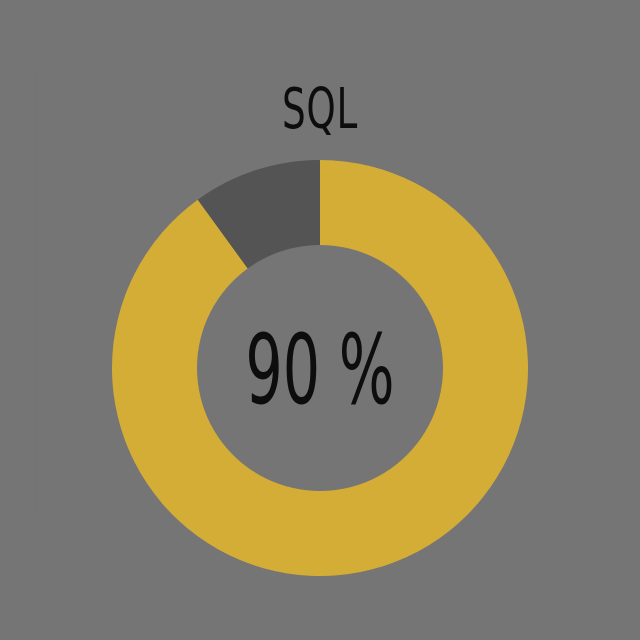  Describe the element at coordinates (258, 214) in the screenshot. I see `donut-slice-remainder` at that location.